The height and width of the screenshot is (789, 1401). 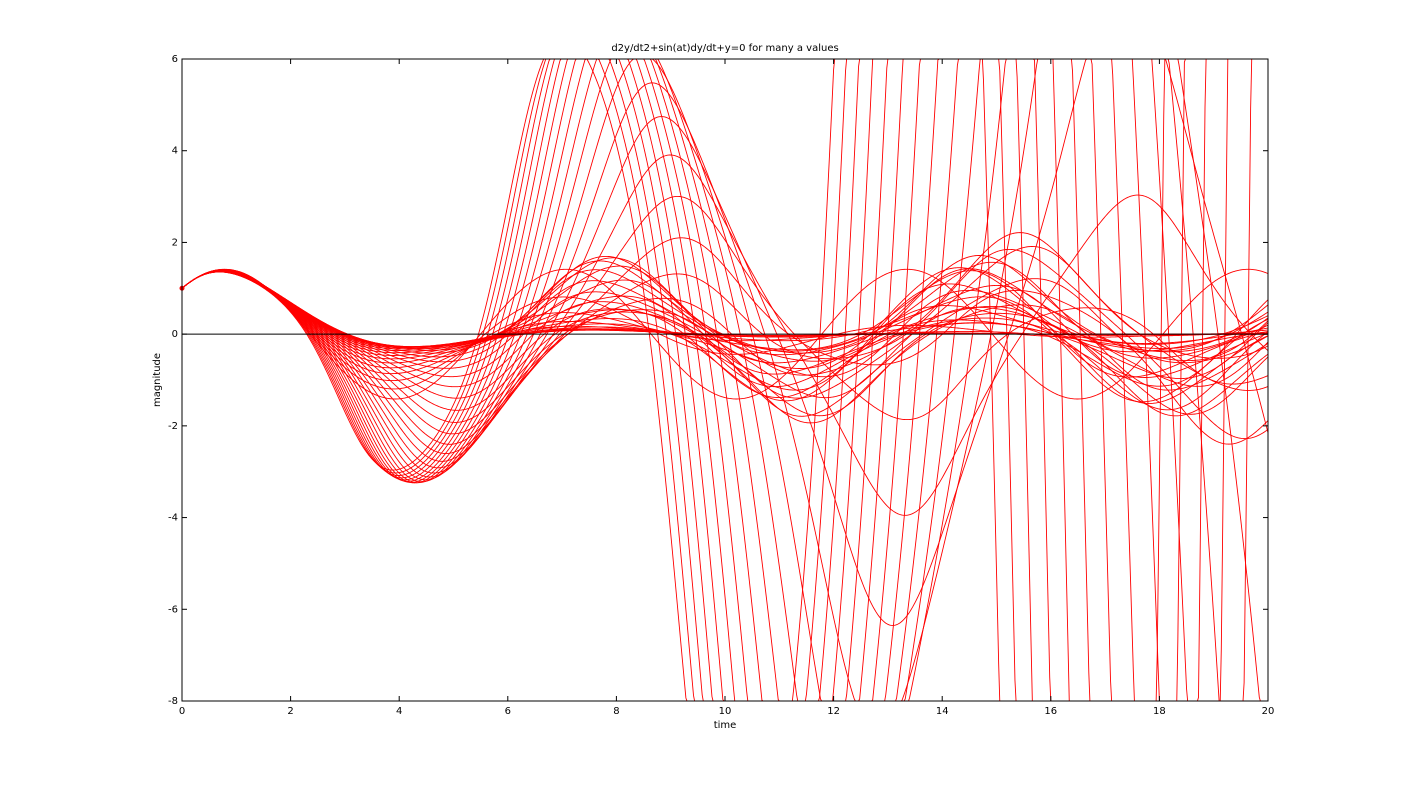 What do you see at coordinates (173, 518) in the screenshot?
I see `y-tick-label: -4` at bounding box center [173, 518].